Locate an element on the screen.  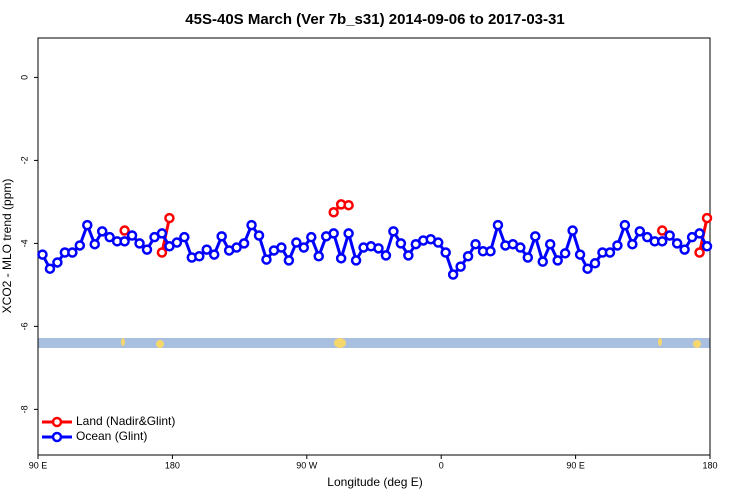
legend-label: Land (Nadir&Glint) is located at coordinates (125, 421).